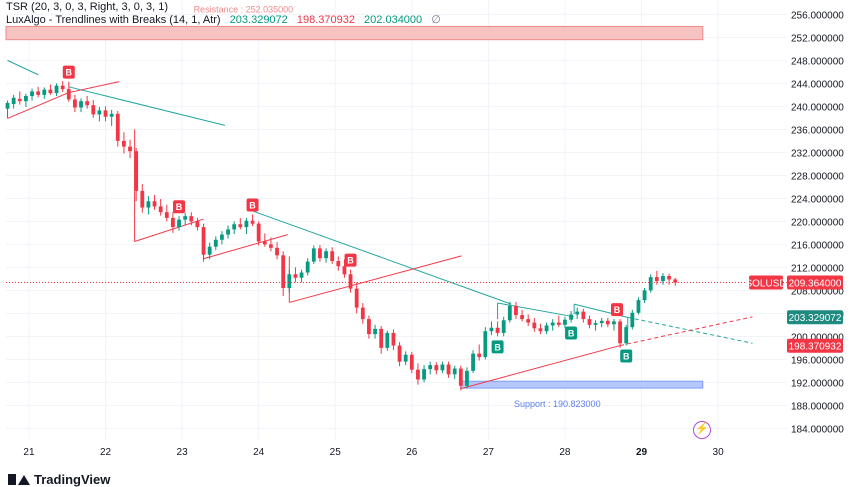  What do you see at coordinates (815, 317) in the screenshot?
I see `upper-trend-tag: 203.329072` at bounding box center [815, 317].